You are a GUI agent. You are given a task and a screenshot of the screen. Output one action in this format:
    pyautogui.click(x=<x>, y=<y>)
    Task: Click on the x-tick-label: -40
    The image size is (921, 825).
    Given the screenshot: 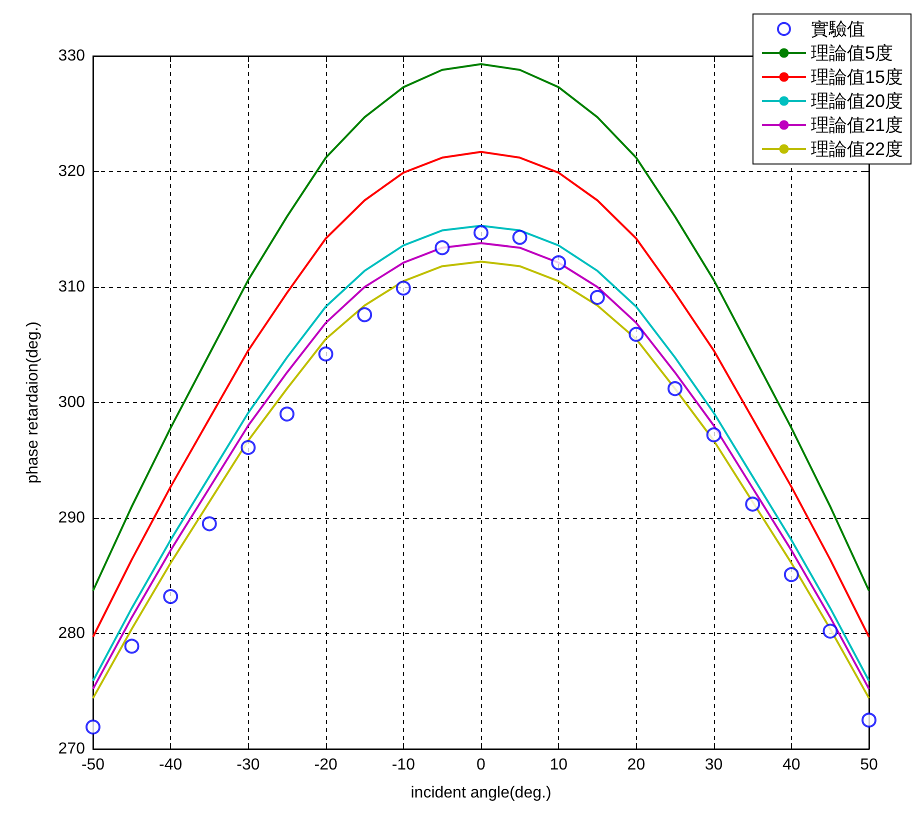 What is the action you would take?
    pyautogui.click(x=170, y=765)
    